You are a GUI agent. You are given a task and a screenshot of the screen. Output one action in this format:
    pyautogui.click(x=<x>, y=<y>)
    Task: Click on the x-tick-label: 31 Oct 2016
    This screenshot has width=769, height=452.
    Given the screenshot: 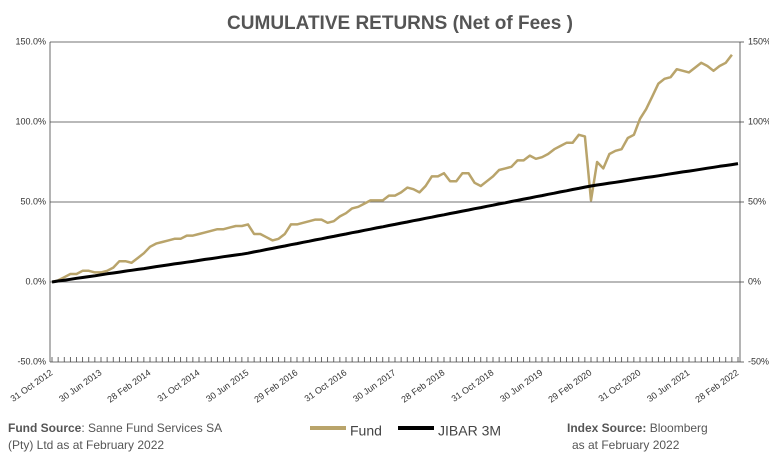 What is the action you would take?
    pyautogui.click(x=326, y=385)
    